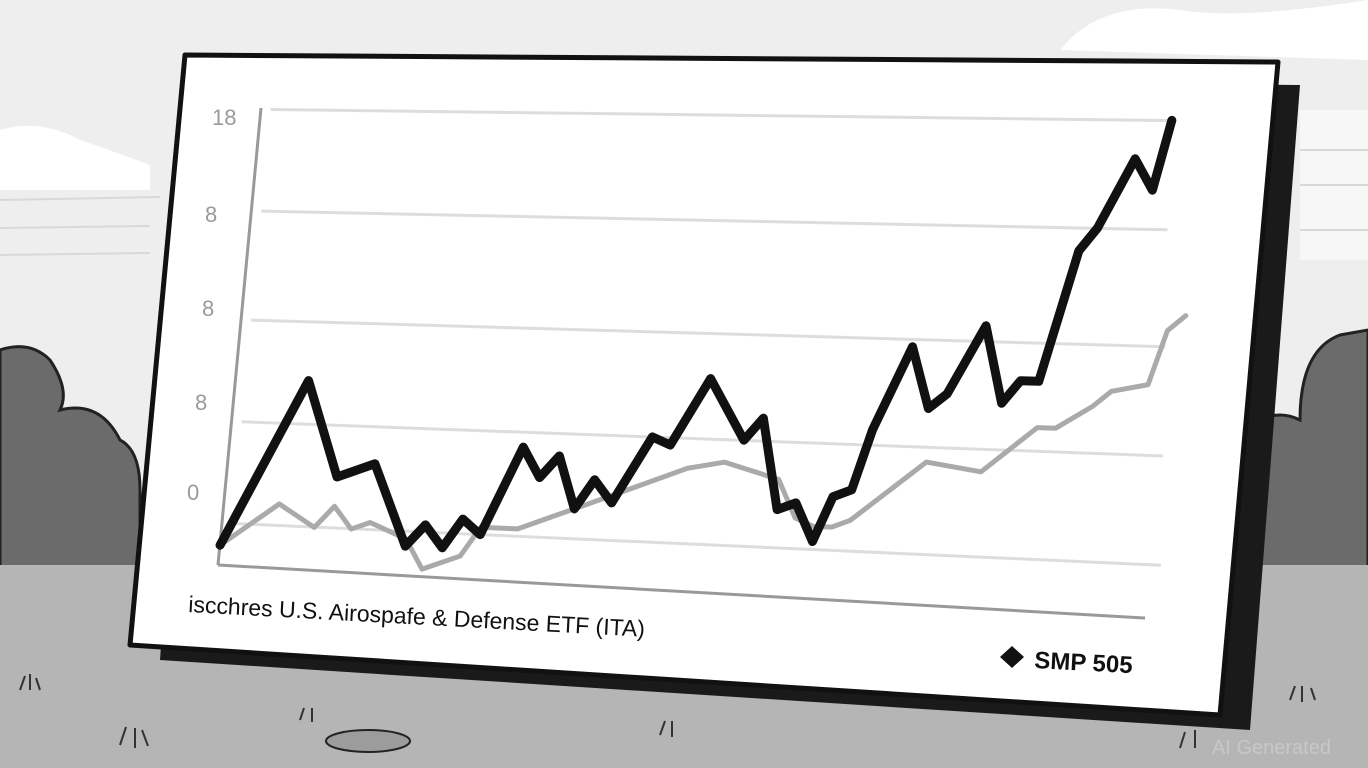 Image resolution: width=1368 pixels, height=768 pixels. What do you see at coordinates (1012, 657) in the screenshot?
I see `legend-diamond-marker` at bounding box center [1012, 657].